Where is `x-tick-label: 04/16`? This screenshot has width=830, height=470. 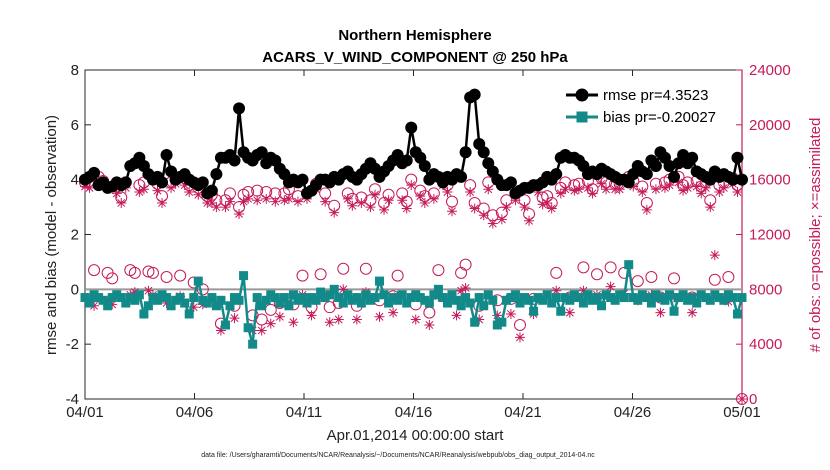
x-tick-label: 04/16 is located at coordinates (414, 412).